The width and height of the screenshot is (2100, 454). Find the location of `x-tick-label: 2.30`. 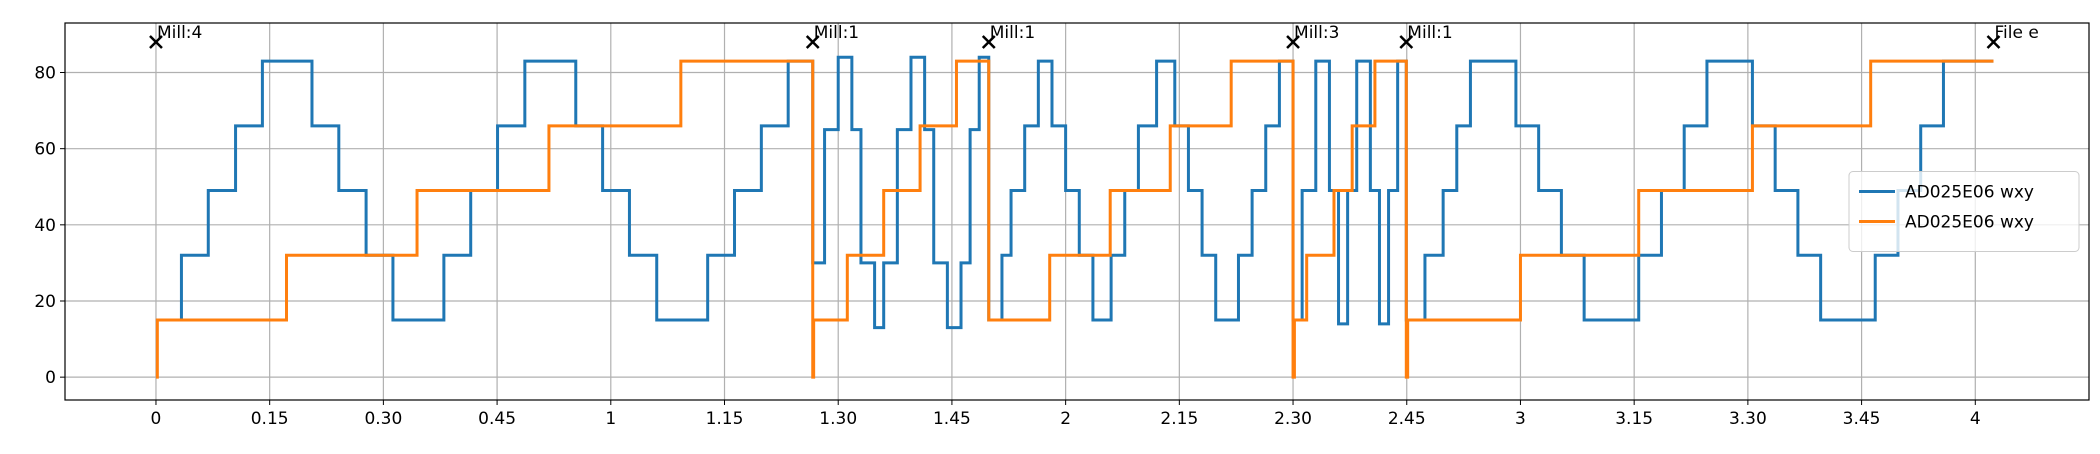

x-tick-label: 2.30 is located at coordinates (1293, 419).